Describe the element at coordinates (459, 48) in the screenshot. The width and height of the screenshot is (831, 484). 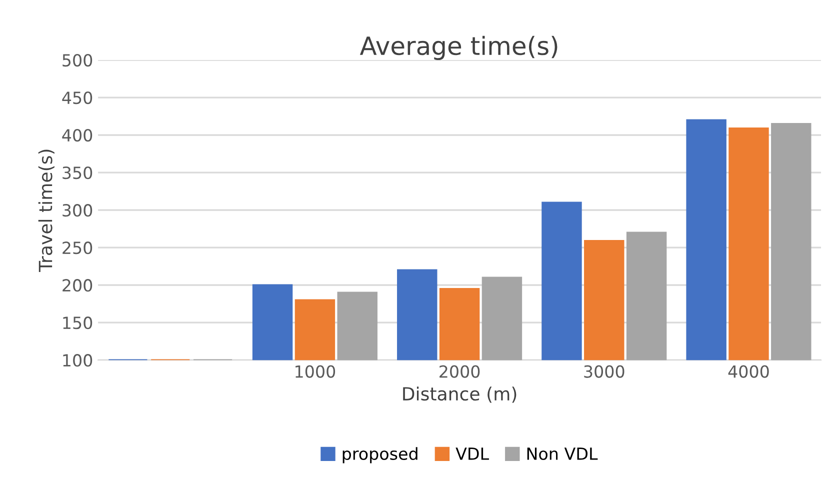
I see `chart-title: Average time(s)` at that location.